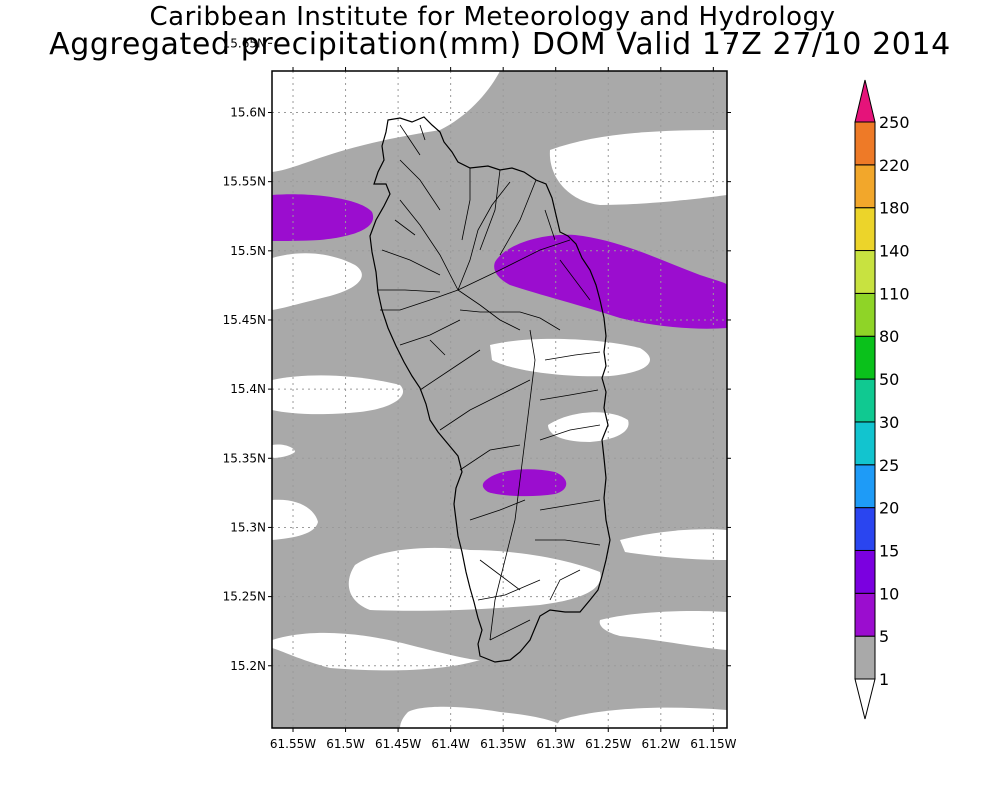  Describe the element at coordinates (889, 422) in the screenshot. I see `colorbar-label: 30` at that location.